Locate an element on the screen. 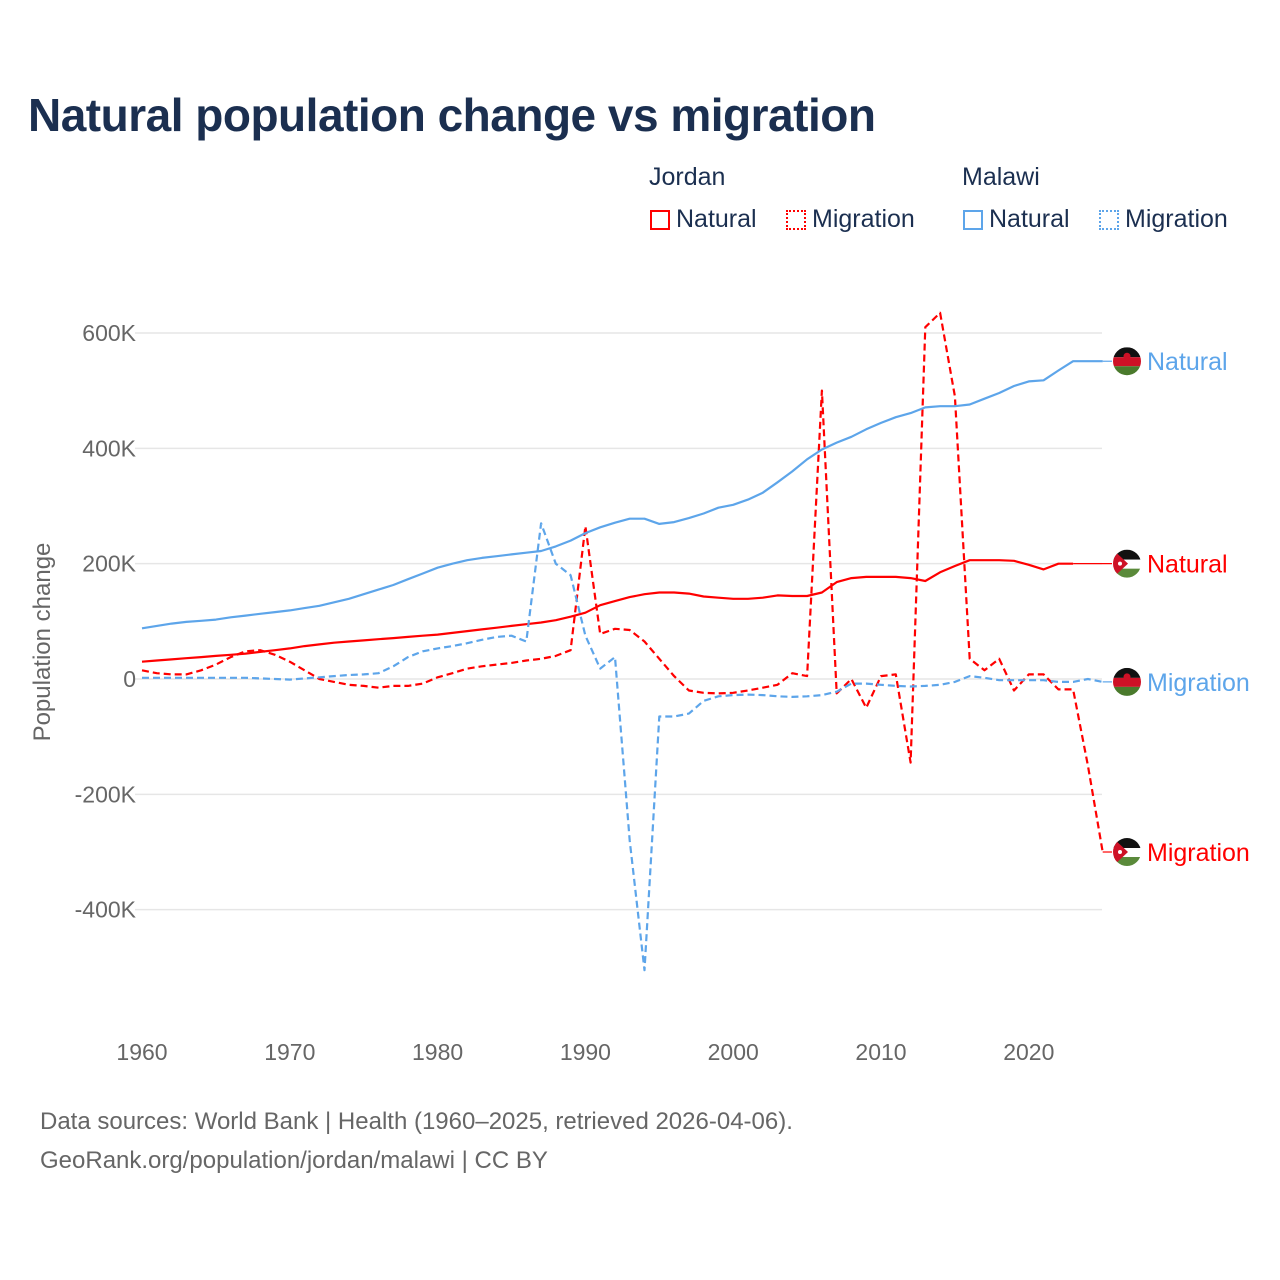  chart-title: Natural population change vs migration is located at coordinates (452, 115).